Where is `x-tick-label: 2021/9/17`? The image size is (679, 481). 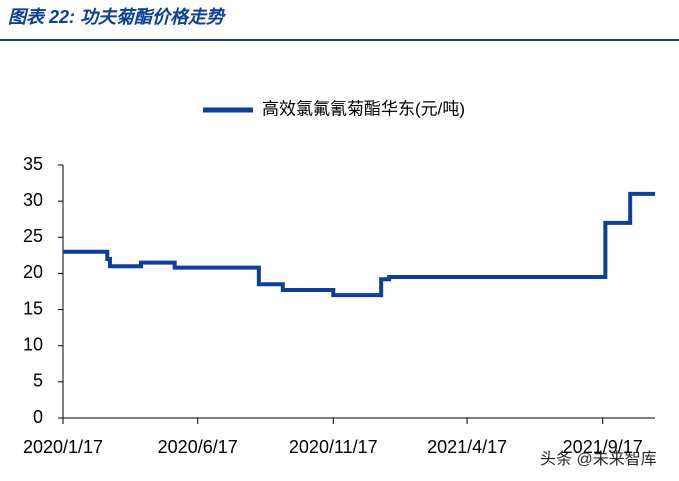 x-tick-label: 2021/9/17 is located at coordinates (603, 447).